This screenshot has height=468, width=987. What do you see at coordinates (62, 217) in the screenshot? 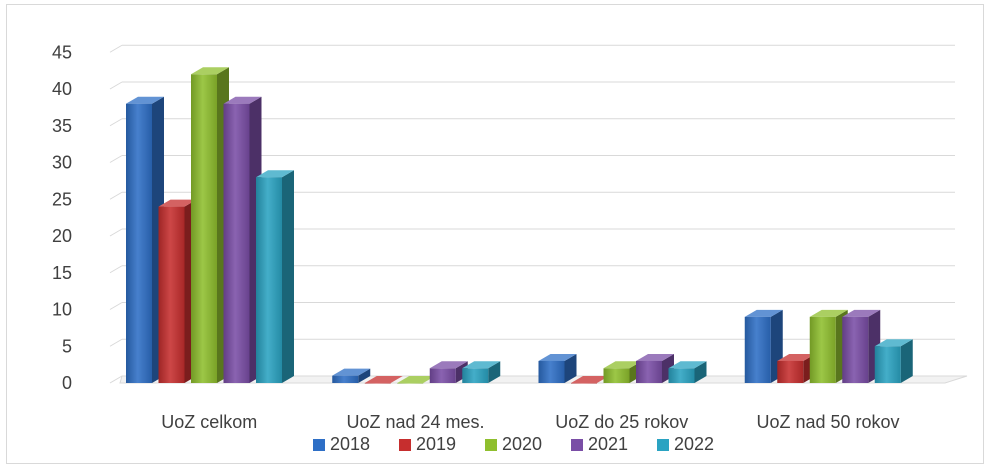
I see `y-axis-ticks: 0 5 10 15 20 25 30 35 40 45` at bounding box center [62, 217].